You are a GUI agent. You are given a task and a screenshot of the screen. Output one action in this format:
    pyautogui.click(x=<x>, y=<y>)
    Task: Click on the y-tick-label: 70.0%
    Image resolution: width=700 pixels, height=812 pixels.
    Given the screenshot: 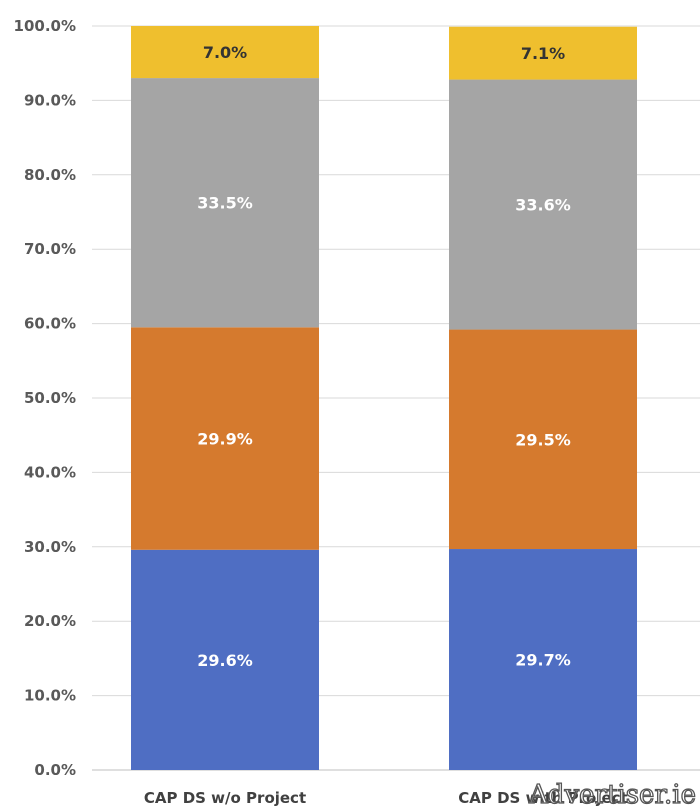 What is the action you would take?
    pyautogui.click(x=50, y=249)
    